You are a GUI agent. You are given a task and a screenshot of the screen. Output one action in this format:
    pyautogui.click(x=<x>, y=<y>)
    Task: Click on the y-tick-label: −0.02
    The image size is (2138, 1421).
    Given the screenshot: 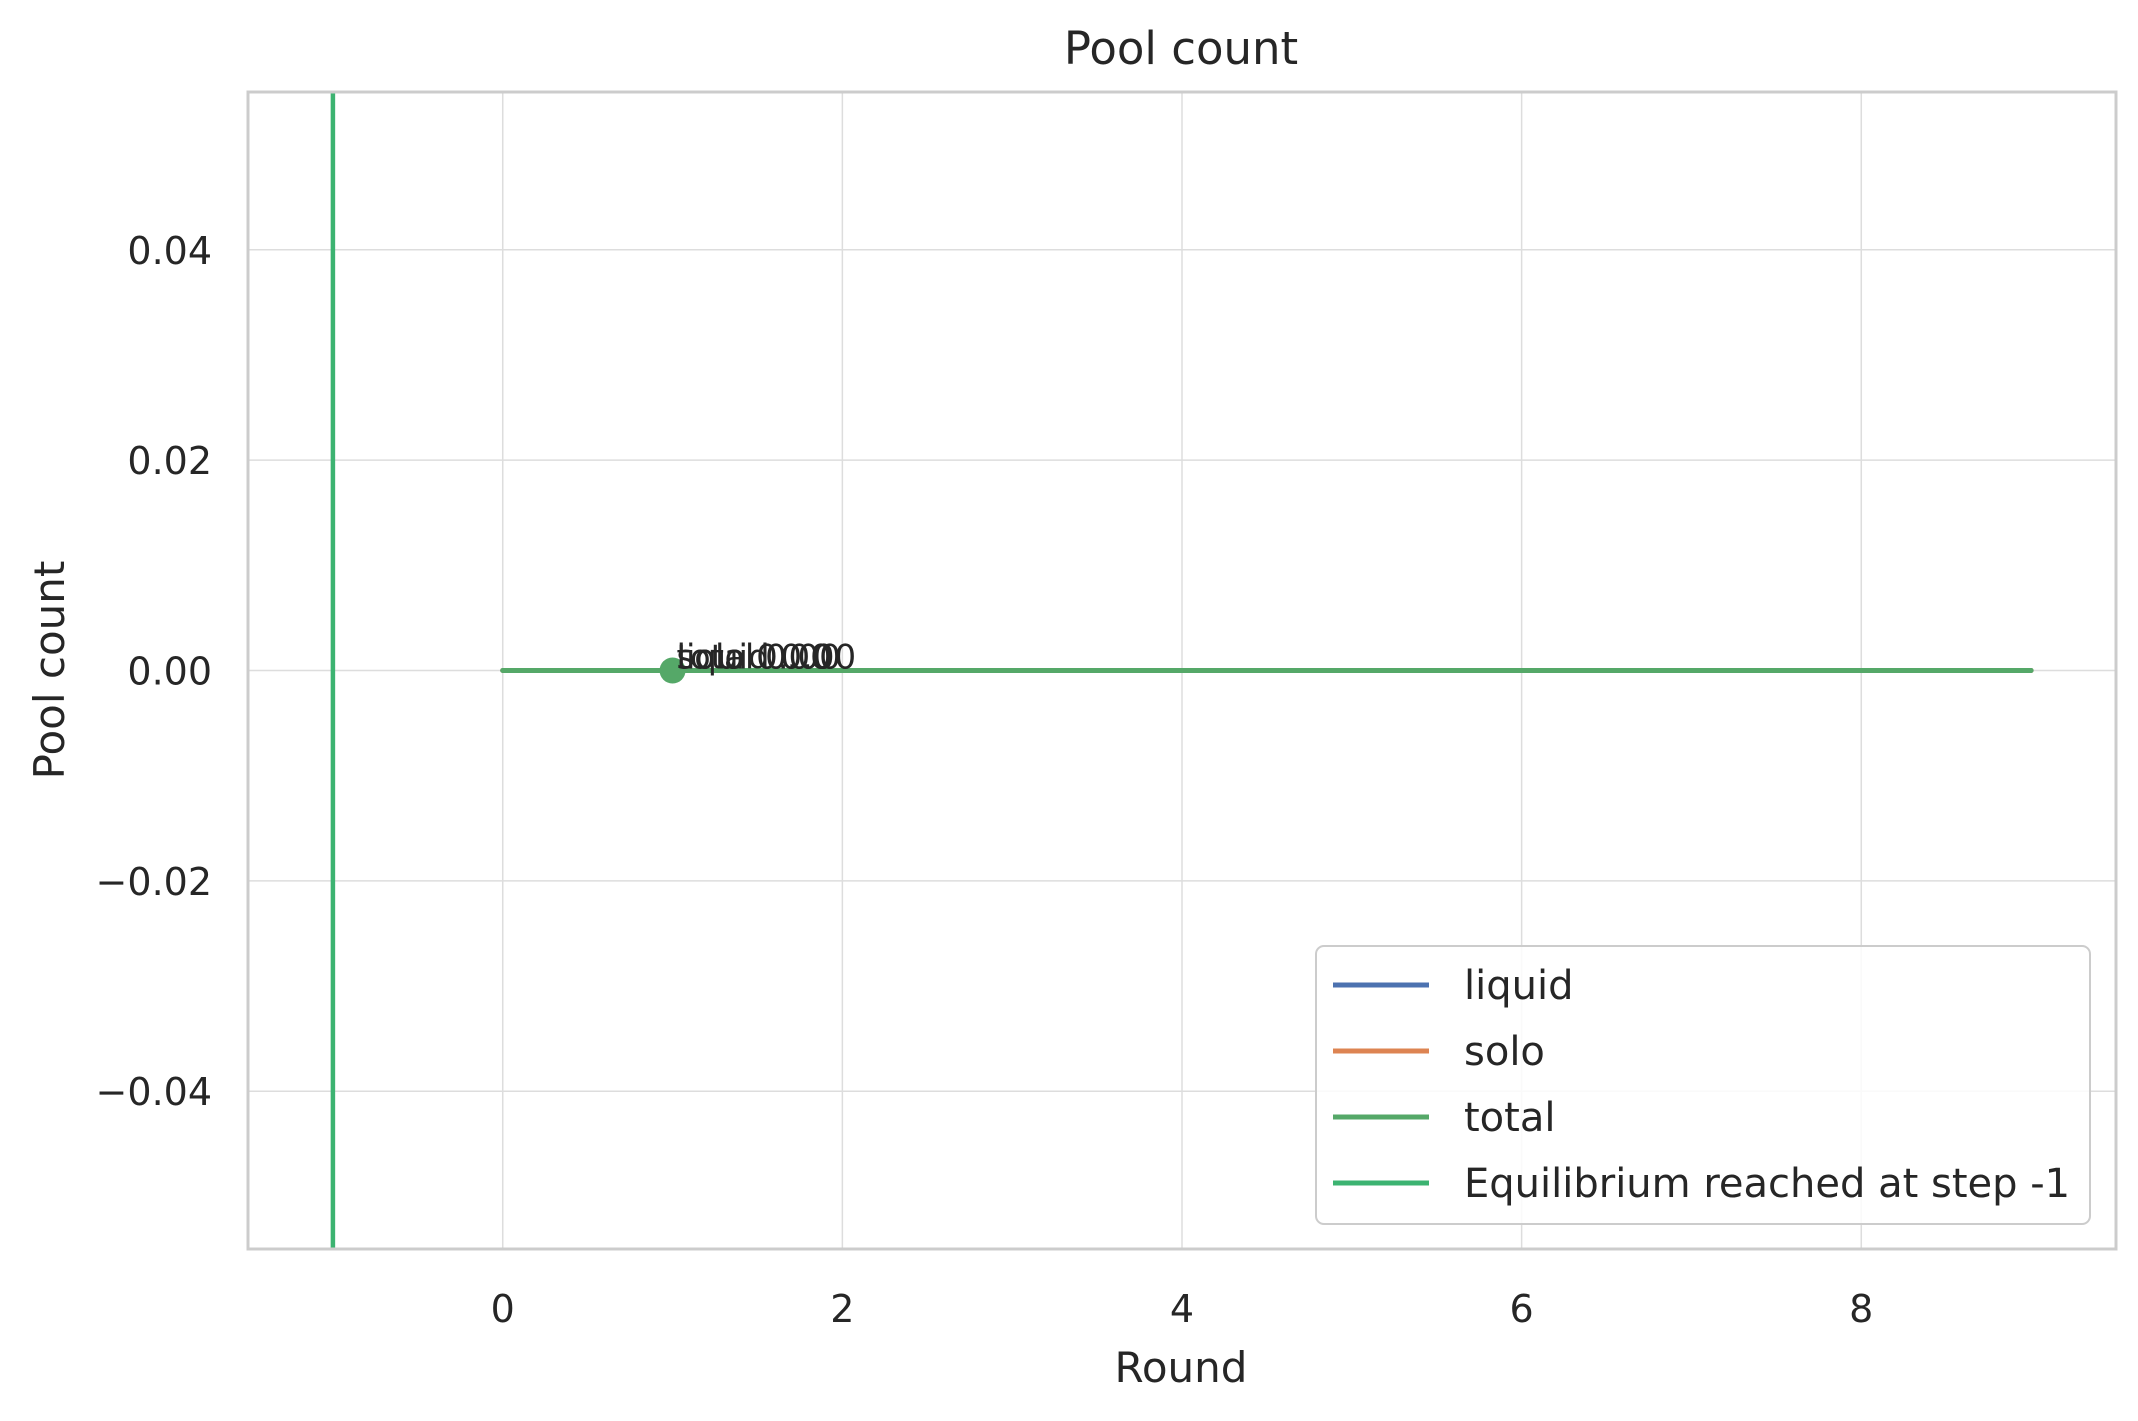 What is the action you would take?
    pyautogui.click(x=154, y=882)
    